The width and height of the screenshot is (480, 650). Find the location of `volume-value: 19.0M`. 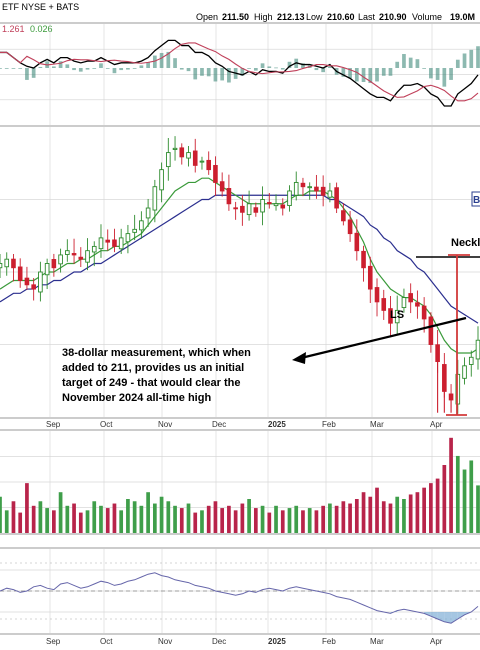

volume-value: 19.0M is located at coordinates (462, 17).